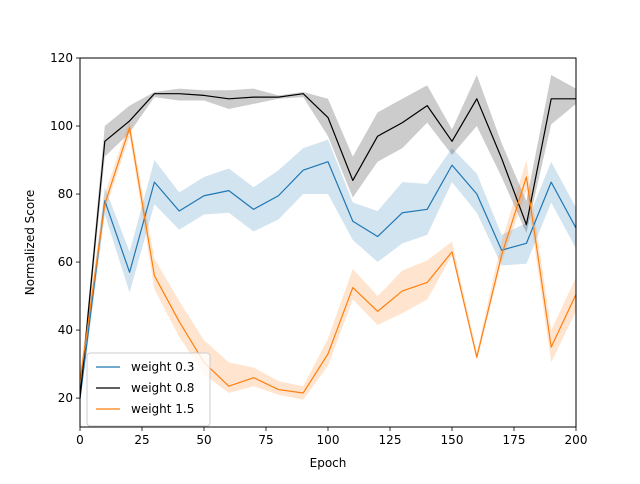 The image size is (640, 484). Describe the element at coordinates (514, 440) in the screenshot. I see `x-tick-label: 175` at that location.